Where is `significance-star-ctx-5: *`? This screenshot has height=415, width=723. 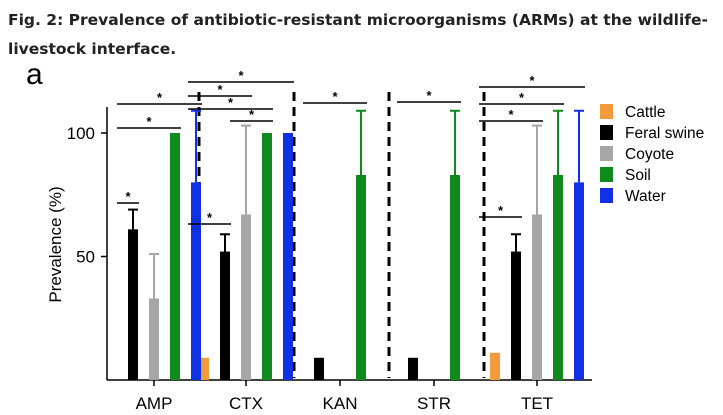 significance-star-ctx-5: * is located at coordinates (241, 75).